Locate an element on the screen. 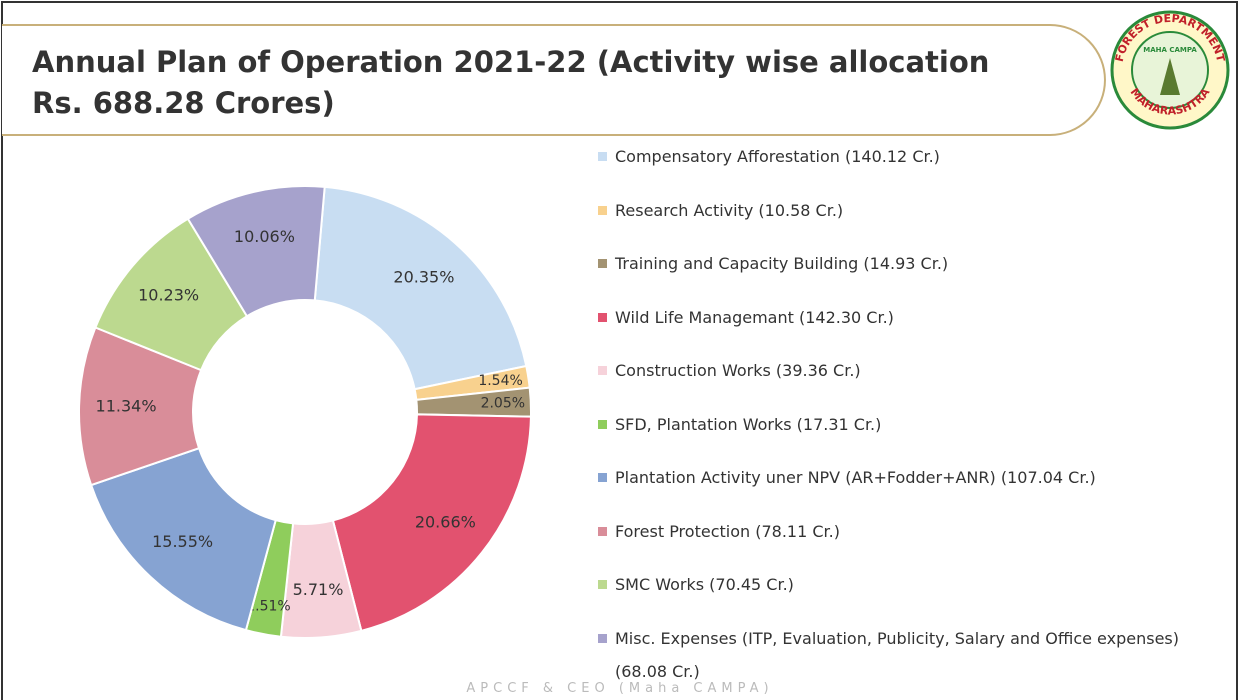  legend-label: SMC Works (70.45 Cr.) is located at coordinates (704, 584).